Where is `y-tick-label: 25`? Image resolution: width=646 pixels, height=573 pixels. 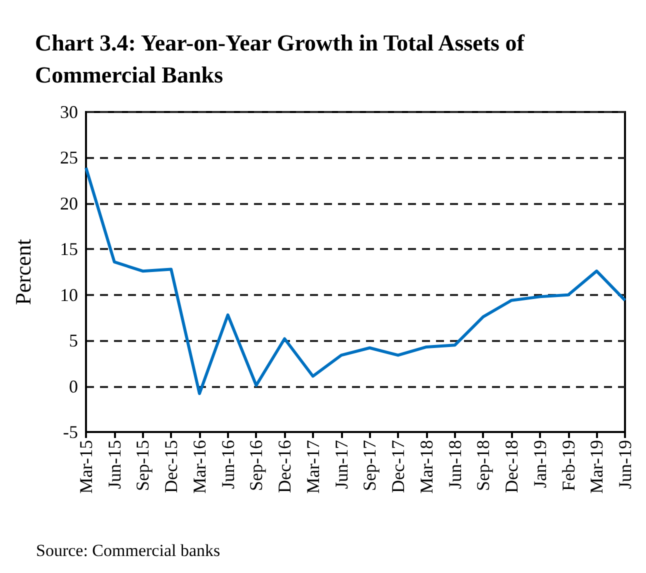
y-tick-label: 25 is located at coordinates (69, 158).